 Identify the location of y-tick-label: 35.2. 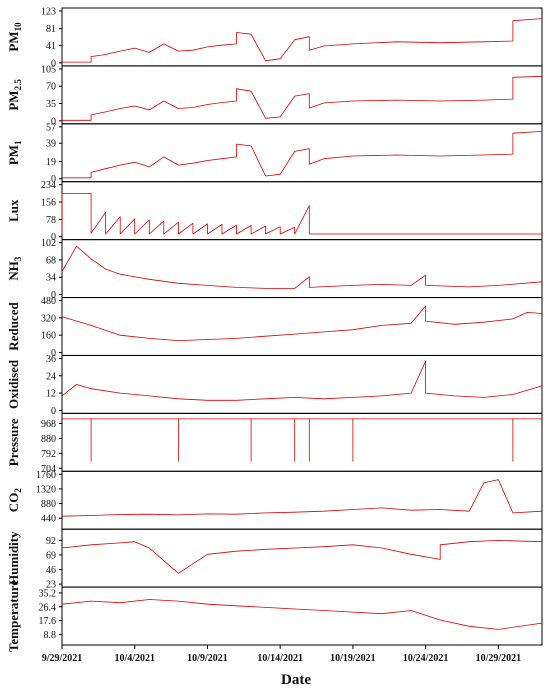
(48, 593).